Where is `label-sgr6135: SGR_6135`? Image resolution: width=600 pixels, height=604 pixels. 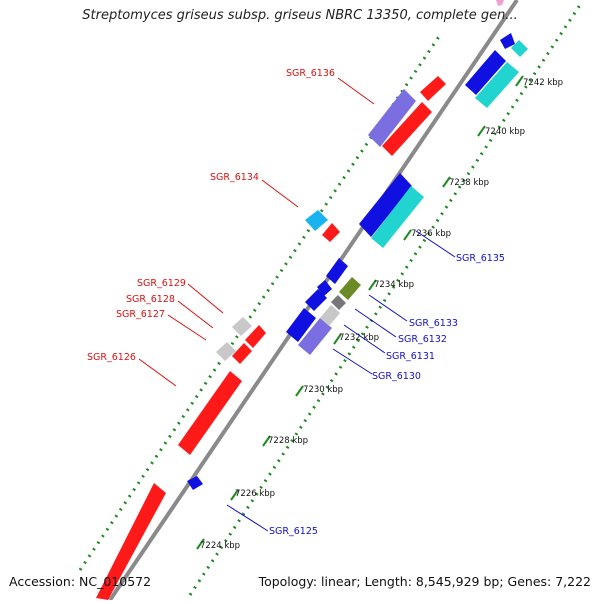 label-sgr6135: SGR_6135 is located at coordinates (480, 258).